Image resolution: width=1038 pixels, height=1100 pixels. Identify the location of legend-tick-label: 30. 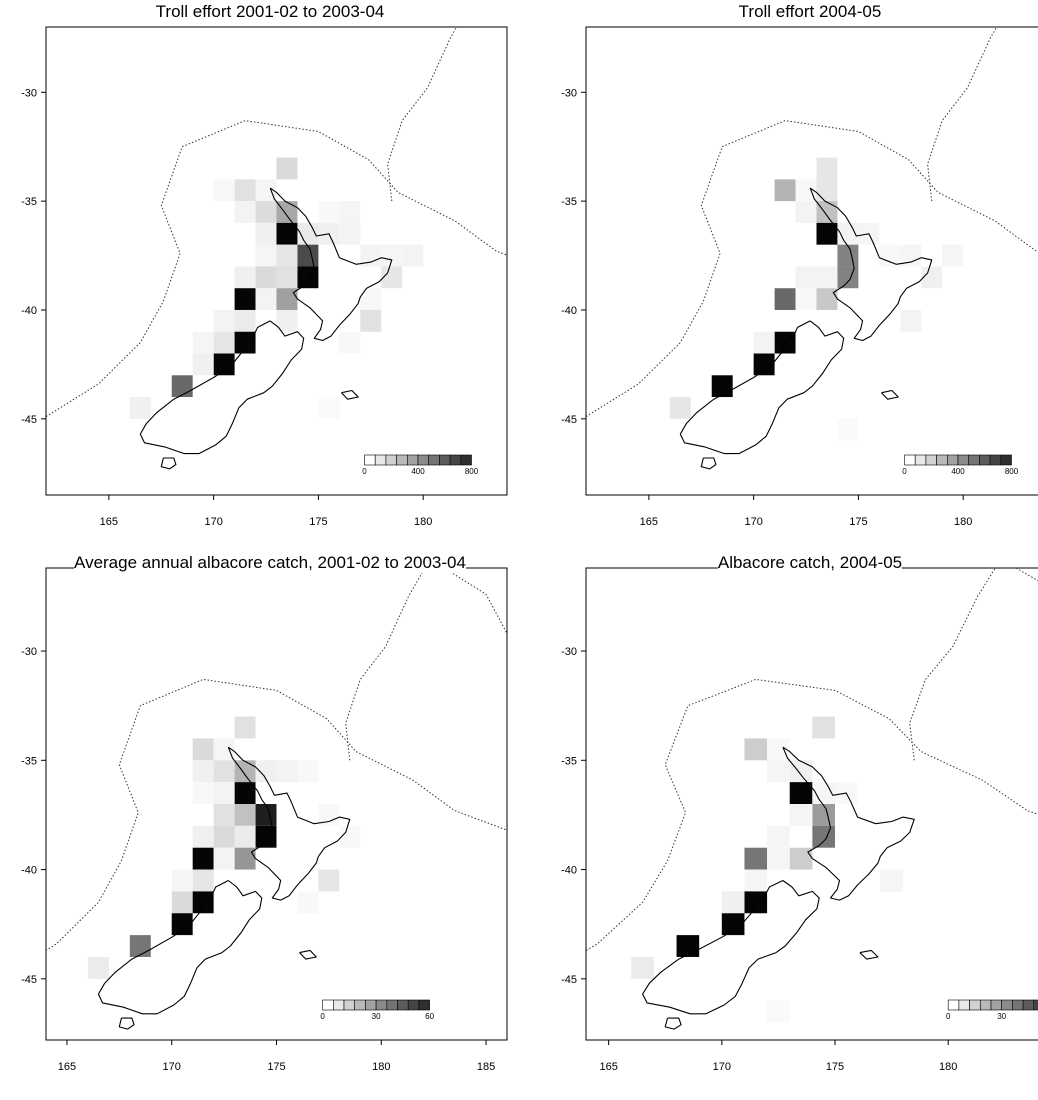
(376, 1016).